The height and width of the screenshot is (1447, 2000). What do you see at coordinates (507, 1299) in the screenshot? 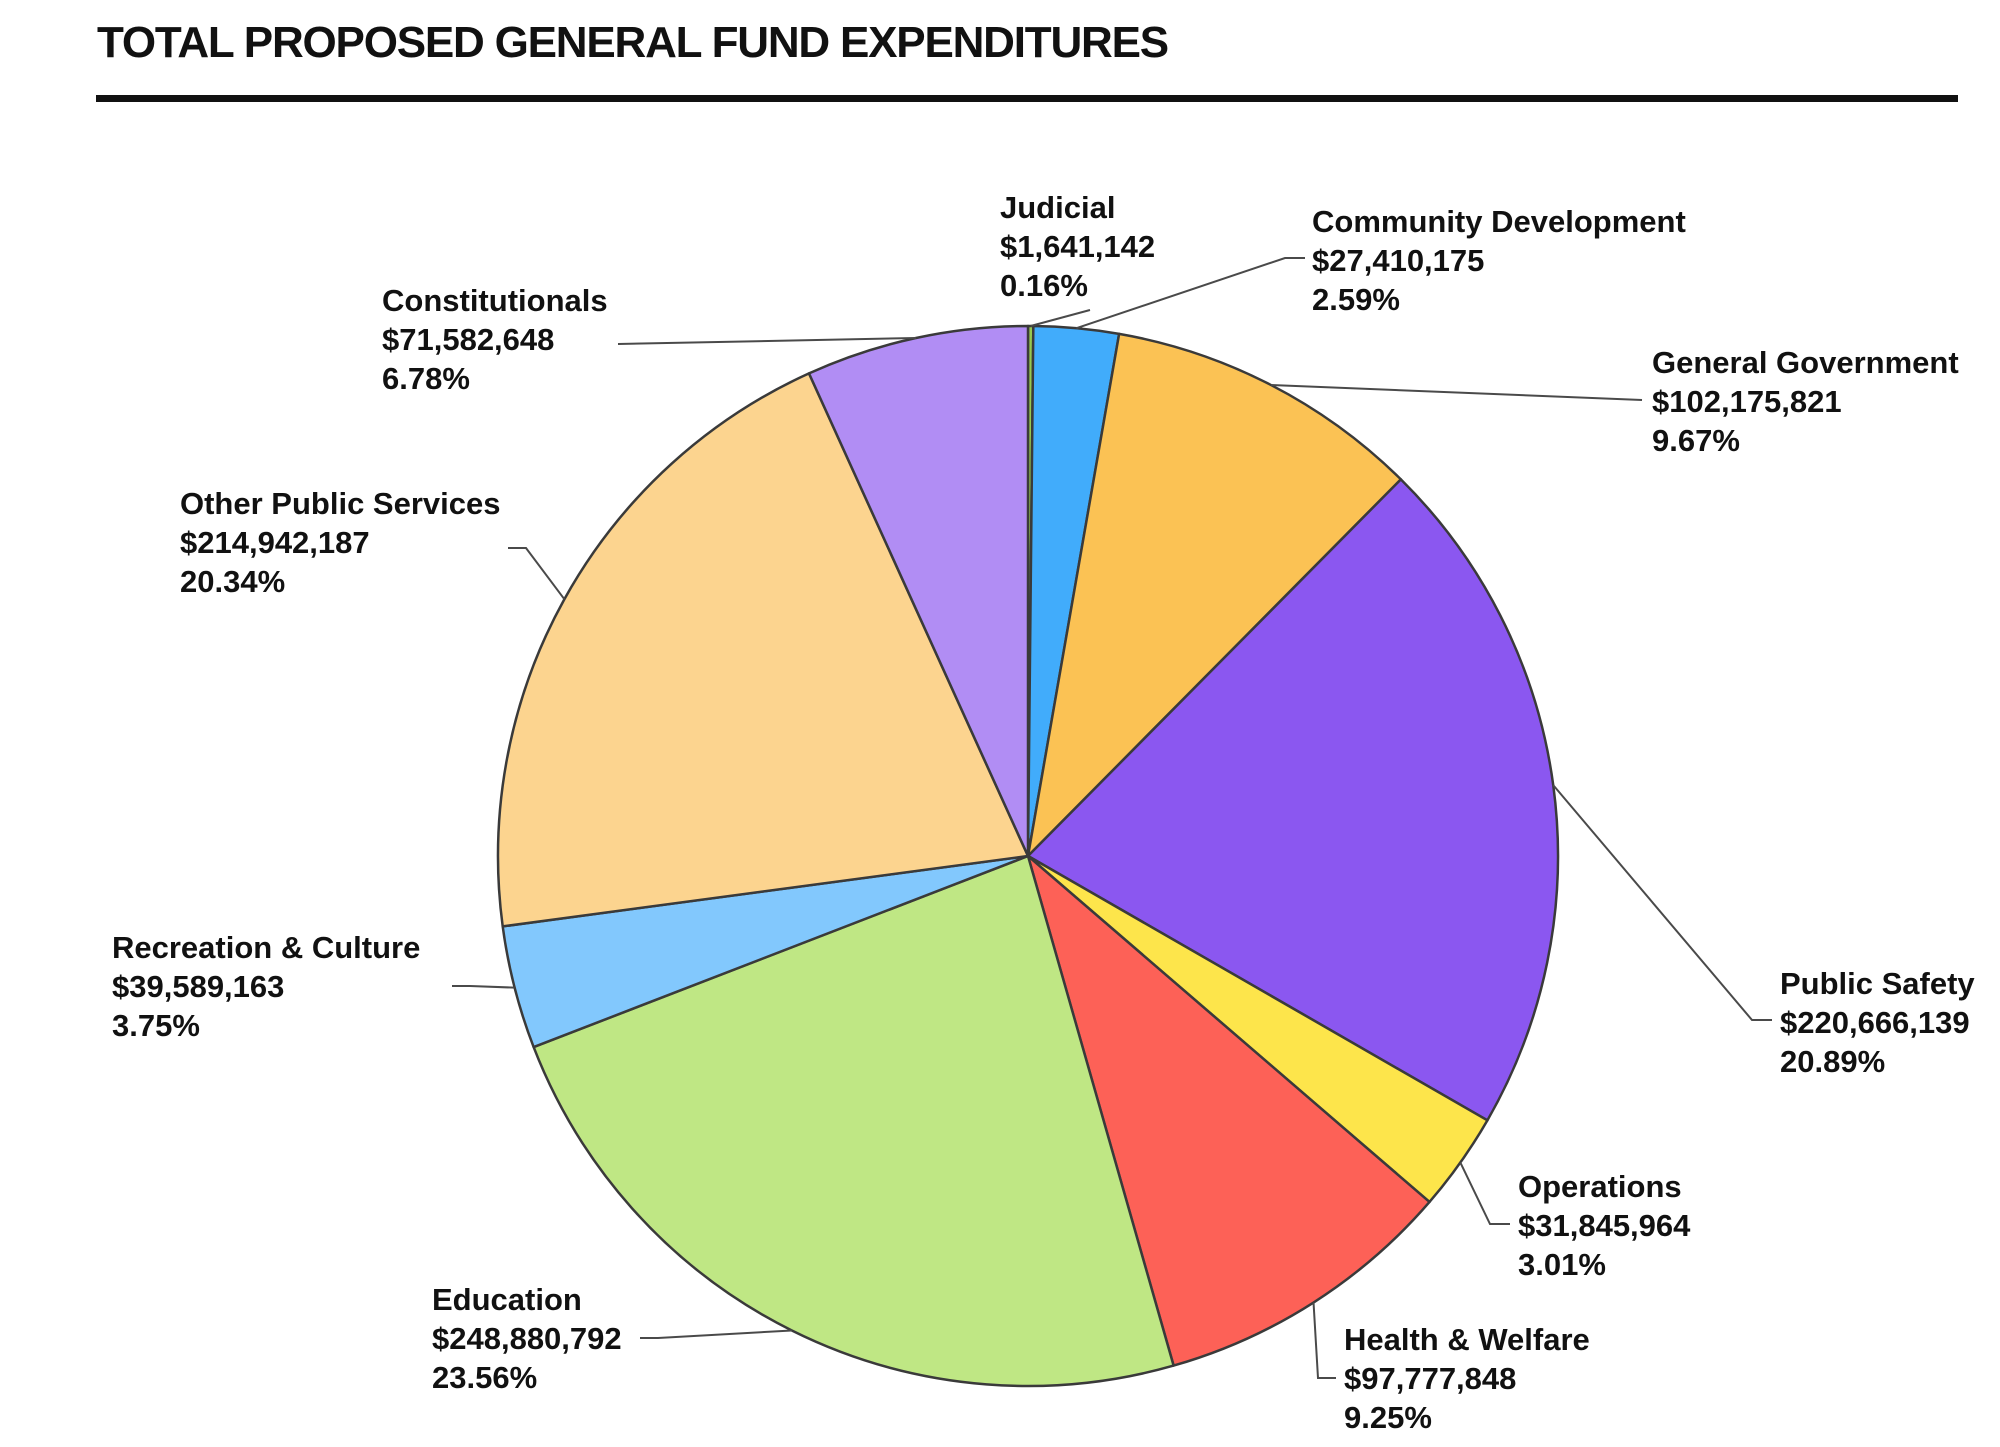
I see `slice-label-name-education: Education` at bounding box center [507, 1299].